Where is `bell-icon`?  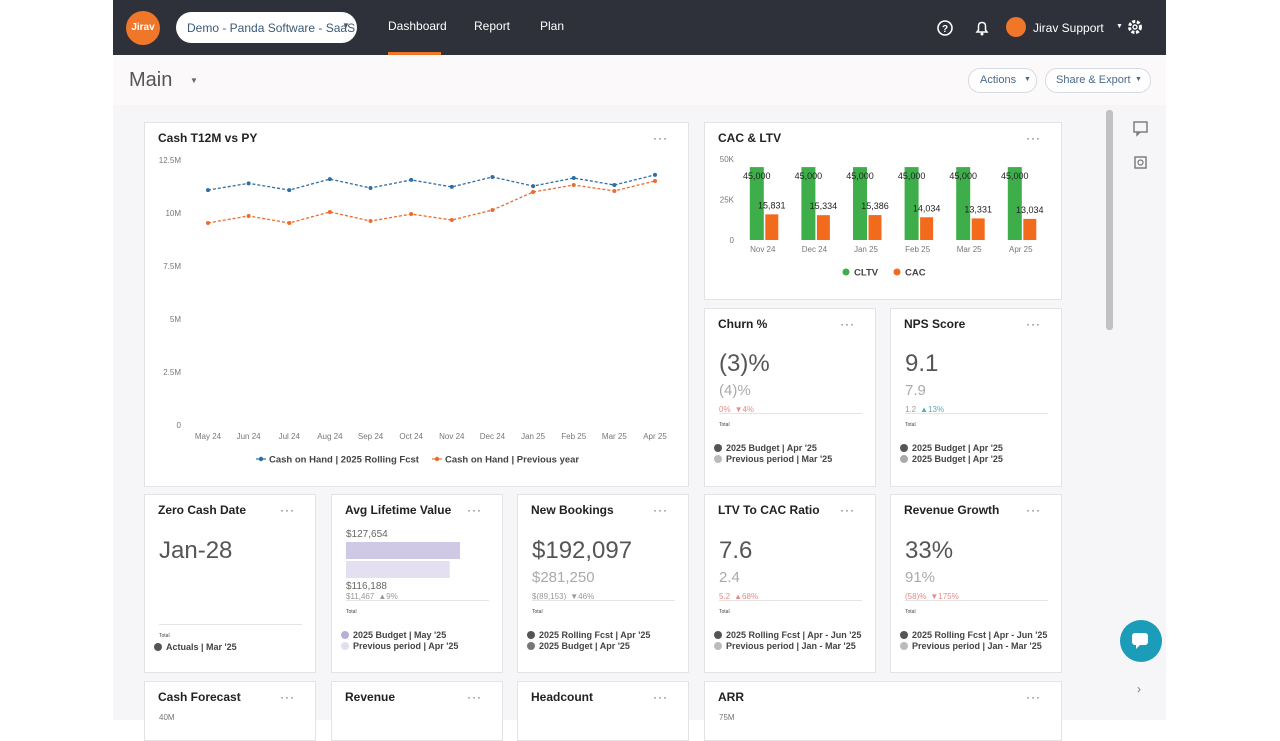 bell-icon is located at coordinates (982, 28).